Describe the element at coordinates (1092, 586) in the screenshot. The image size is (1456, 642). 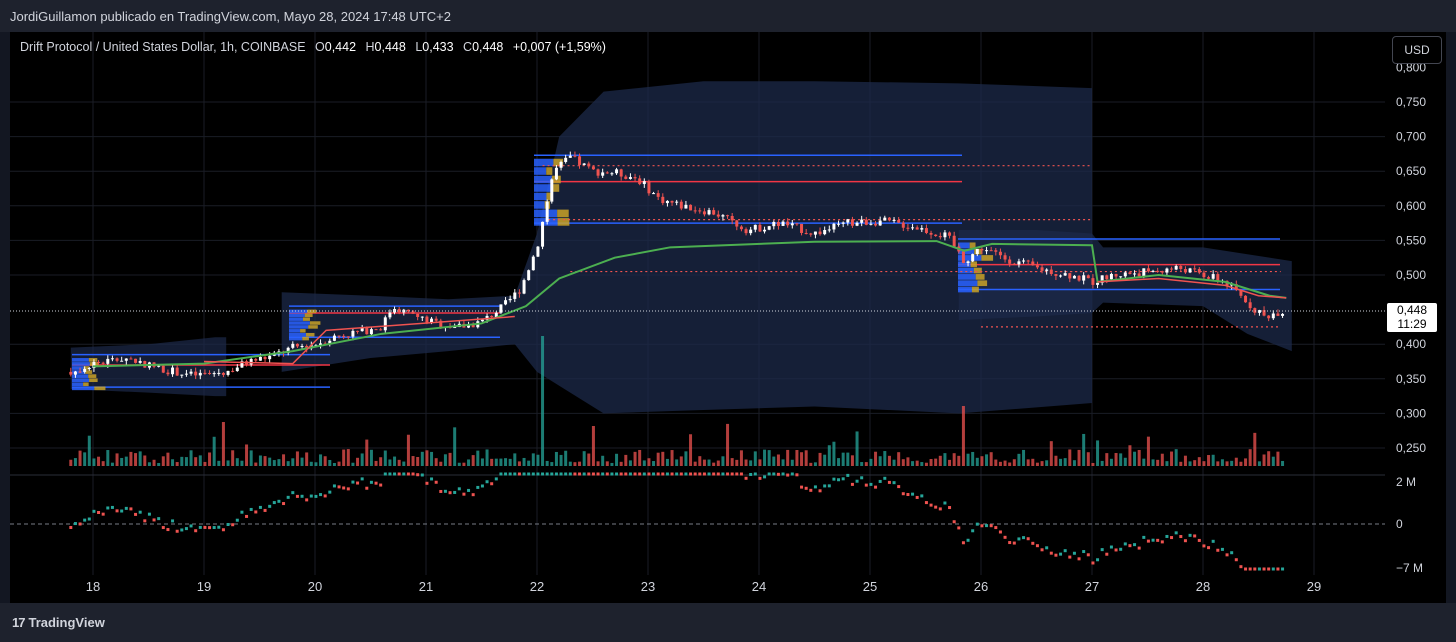
I see `date-tick-label: 27` at that location.